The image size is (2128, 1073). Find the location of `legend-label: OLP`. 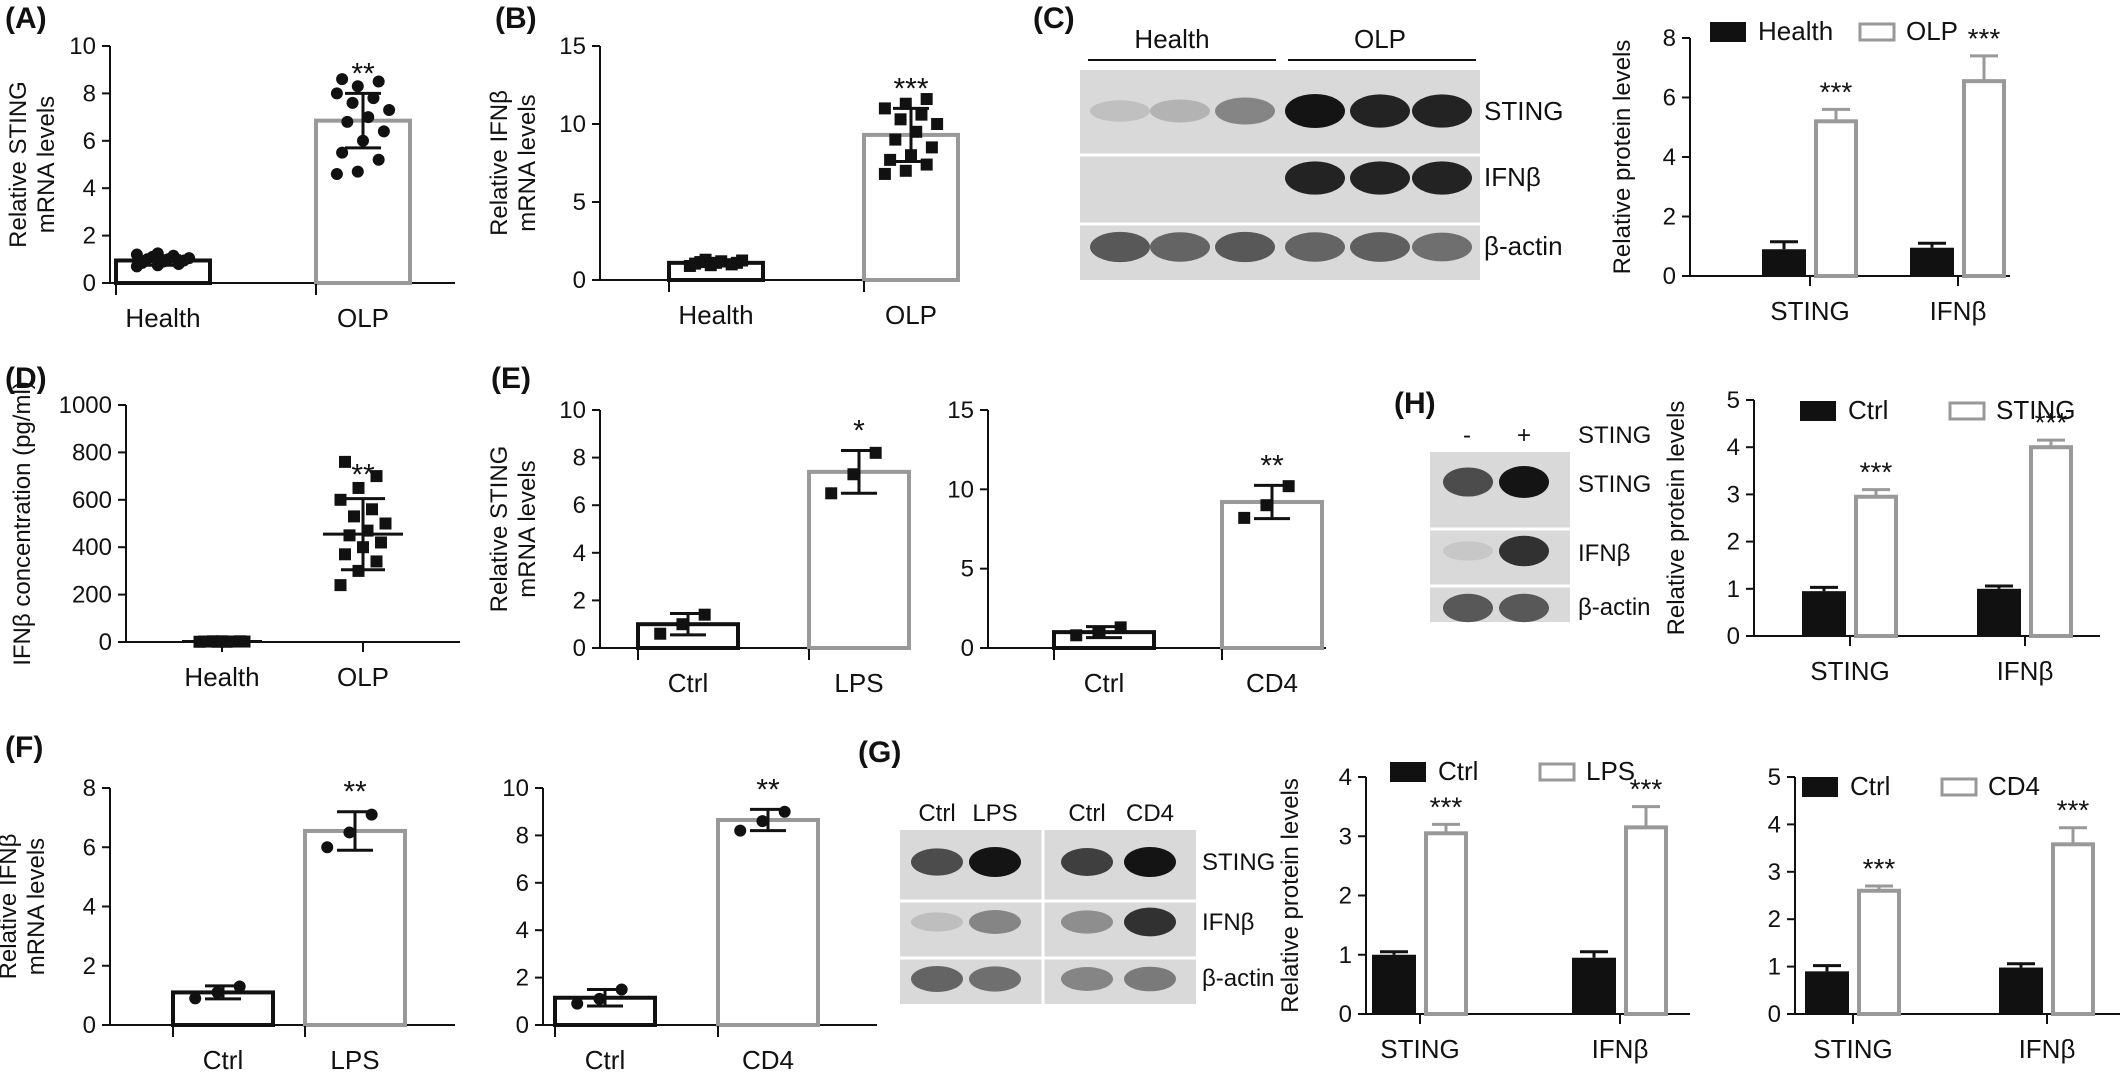

legend-label: OLP is located at coordinates (1932, 31).